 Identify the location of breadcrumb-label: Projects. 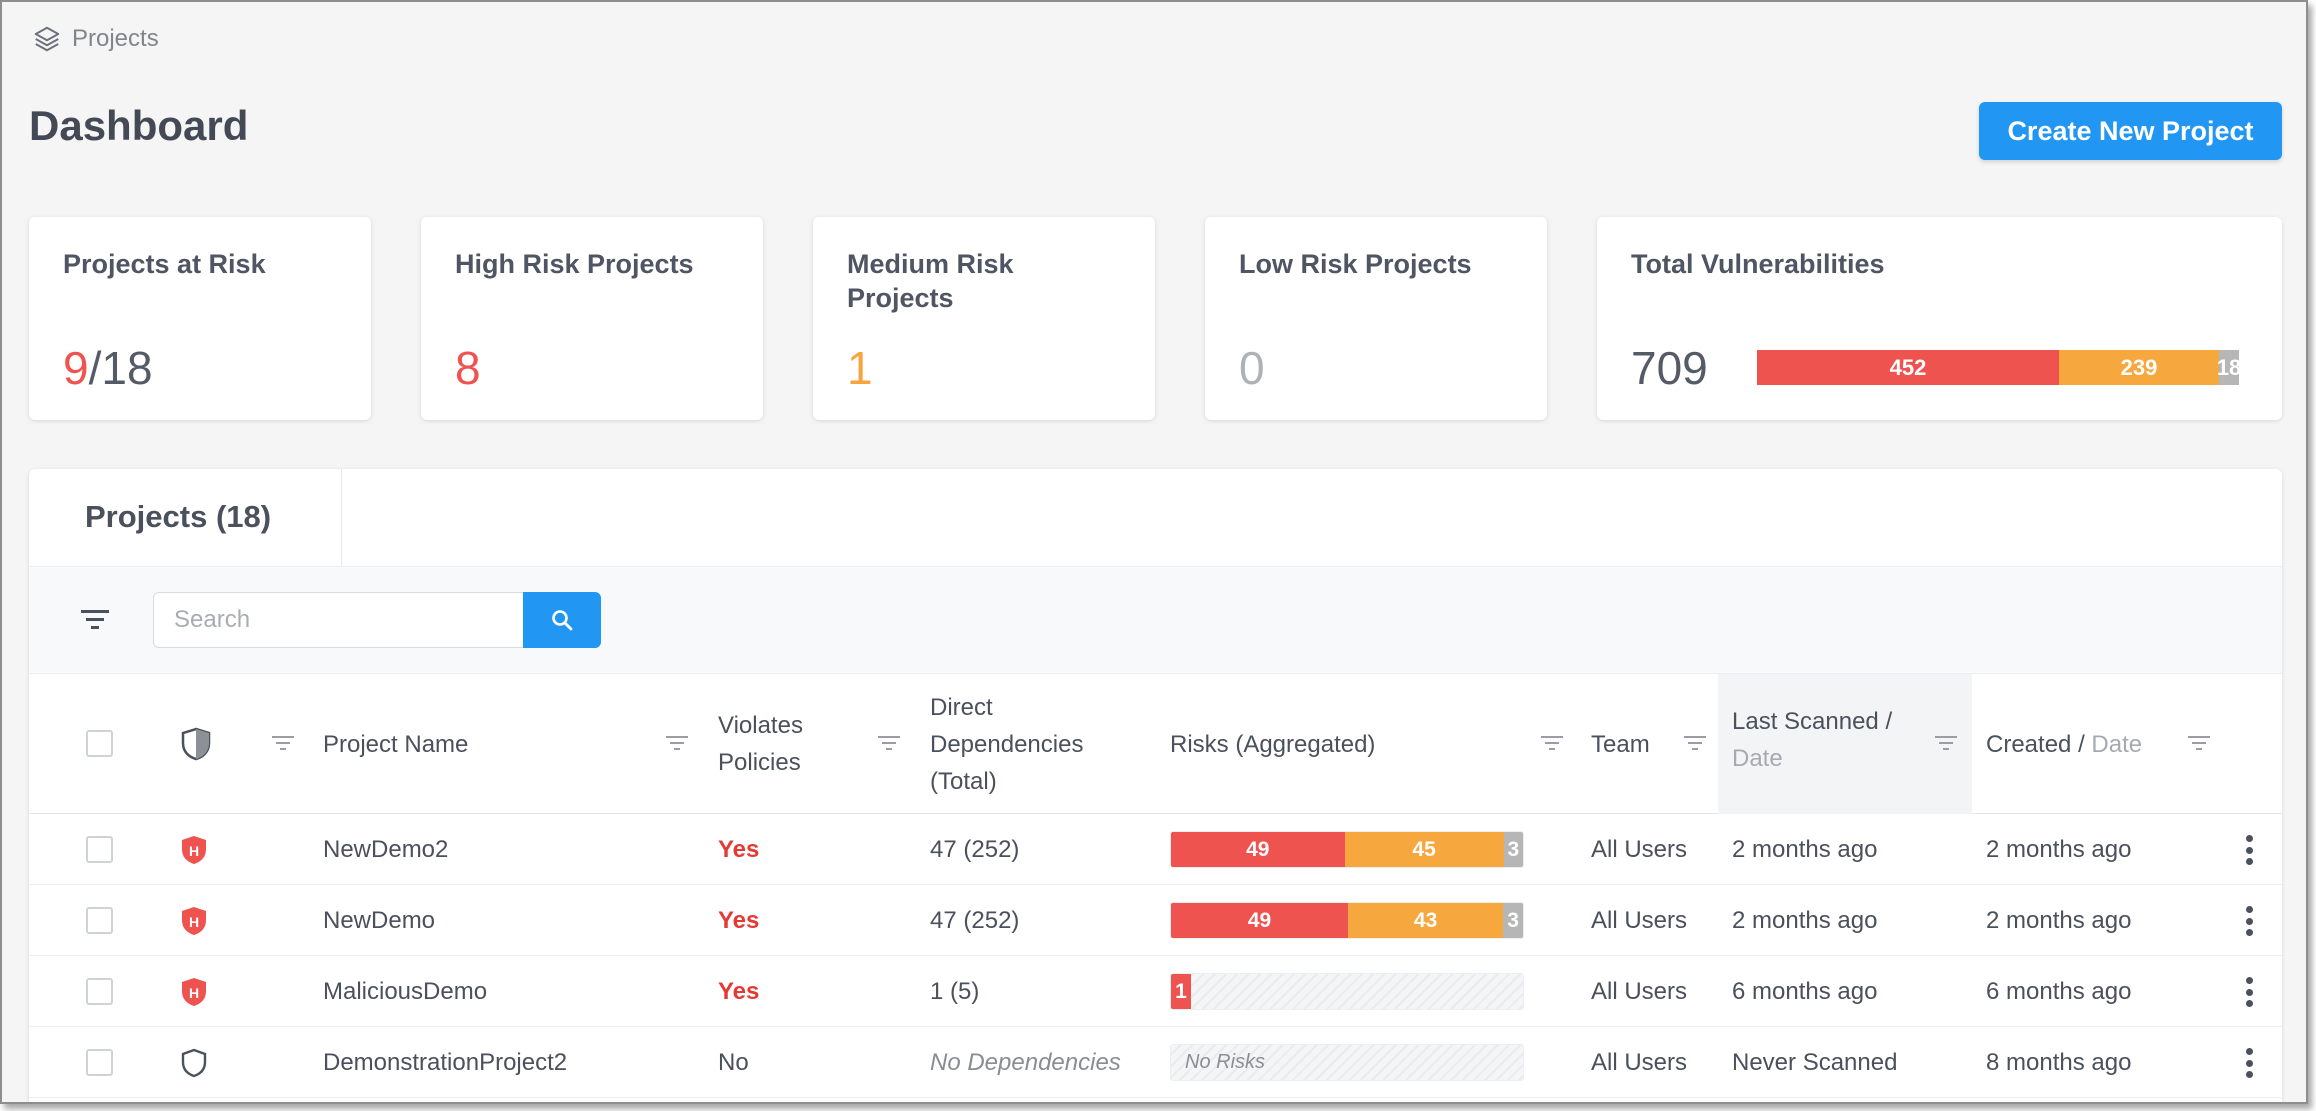
(115, 38).